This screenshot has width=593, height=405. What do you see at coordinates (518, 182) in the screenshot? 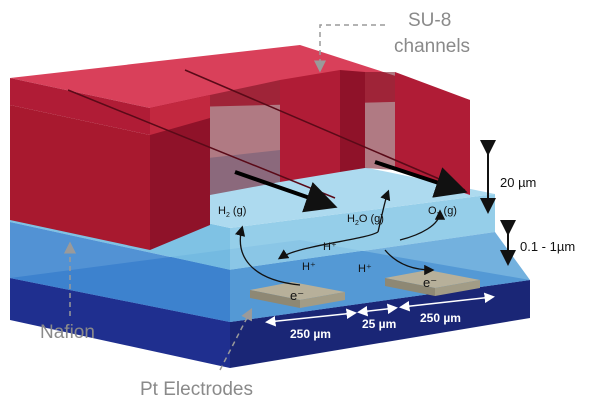
I see `dim-height-channel-label: 20 µm` at bounding box center [518, 182].